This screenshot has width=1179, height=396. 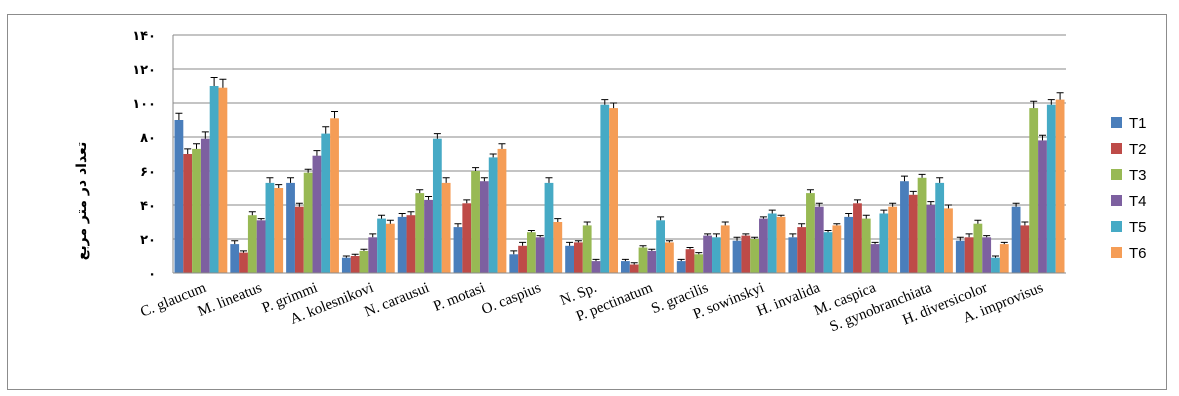 I want to click on x-tick-label: P. motasi, so click(x=459, y=297).